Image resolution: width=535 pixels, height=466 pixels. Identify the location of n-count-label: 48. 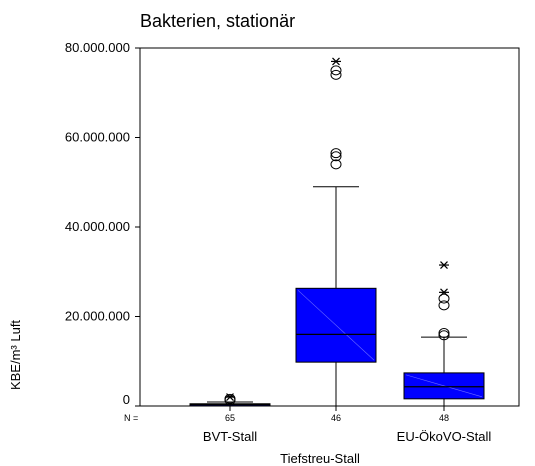
(444, 418).